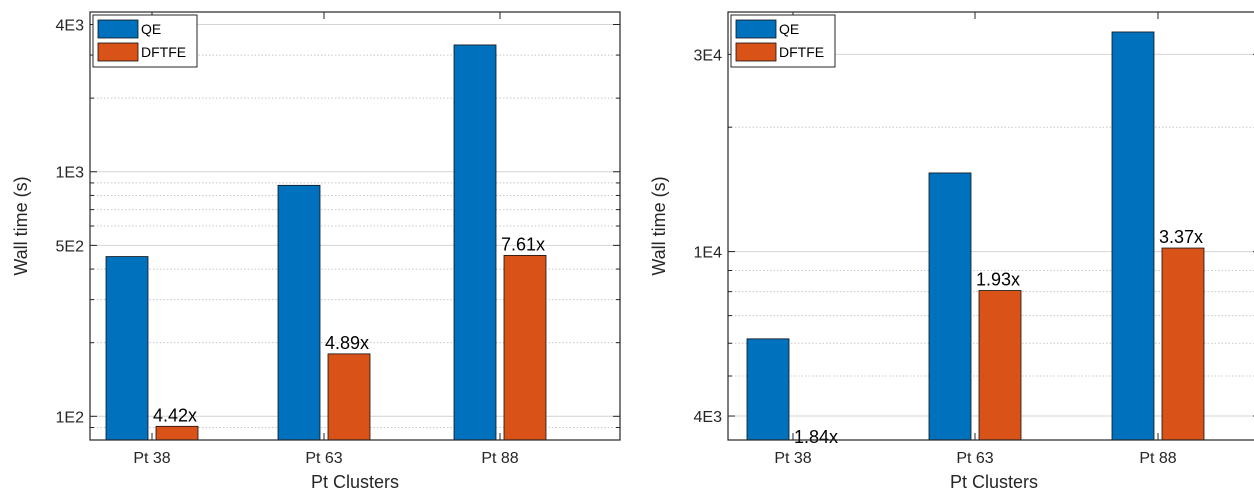 The width and height of the screenshot is (1254, 500). What do you see at coordinates (1181, 237) in the screenshot?
I see `speedup-label-3: 3.37x` at bounding box center [1181, 237].